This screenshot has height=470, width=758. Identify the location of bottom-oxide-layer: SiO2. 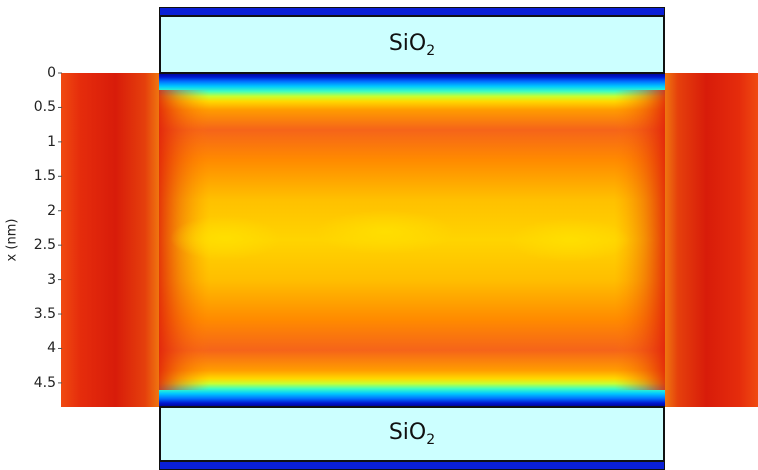
(412, 434).